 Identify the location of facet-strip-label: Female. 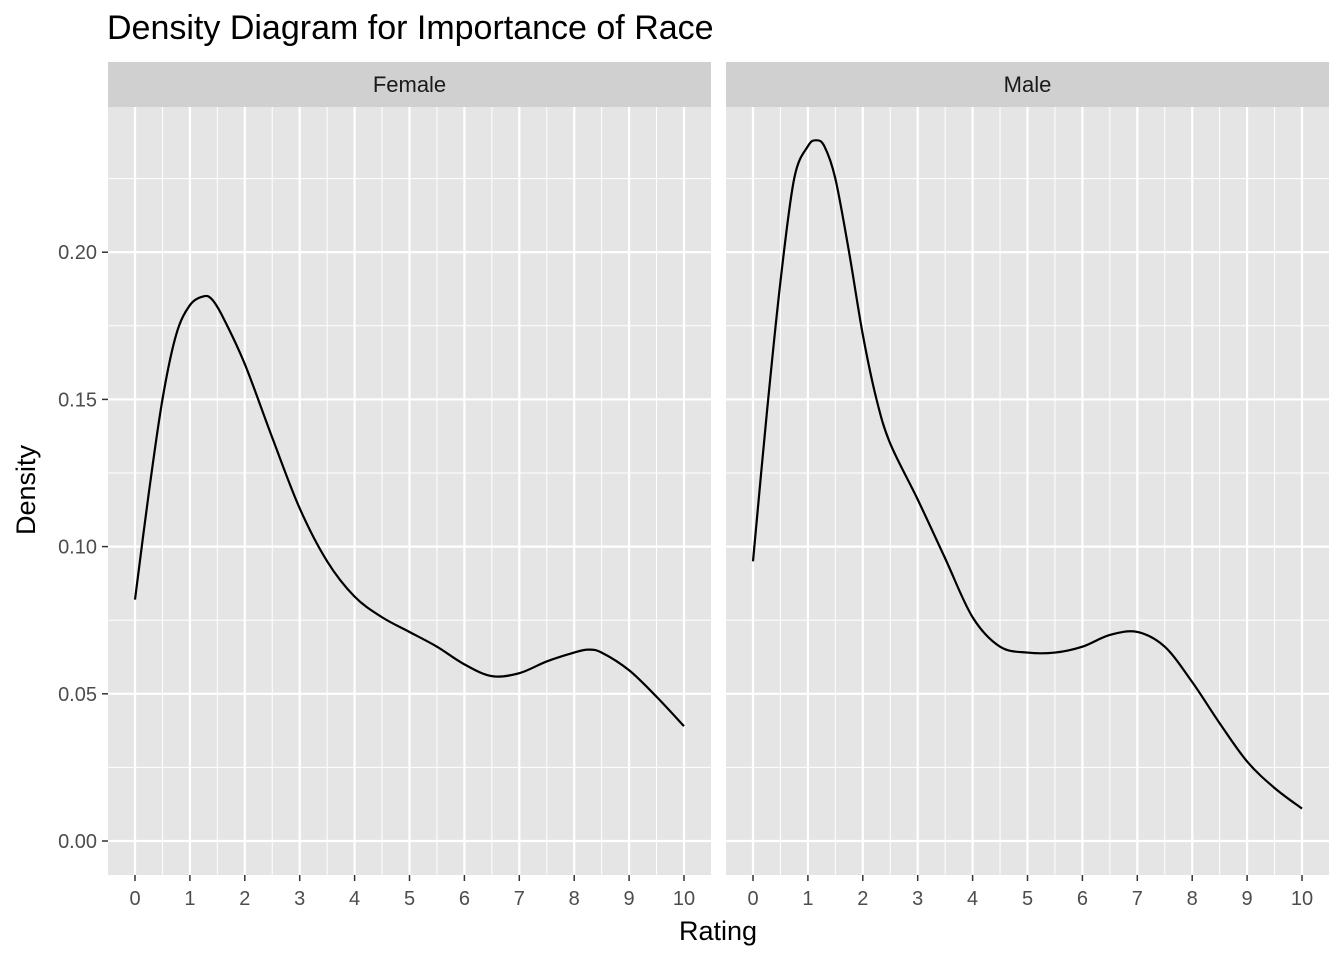
(409, 84).